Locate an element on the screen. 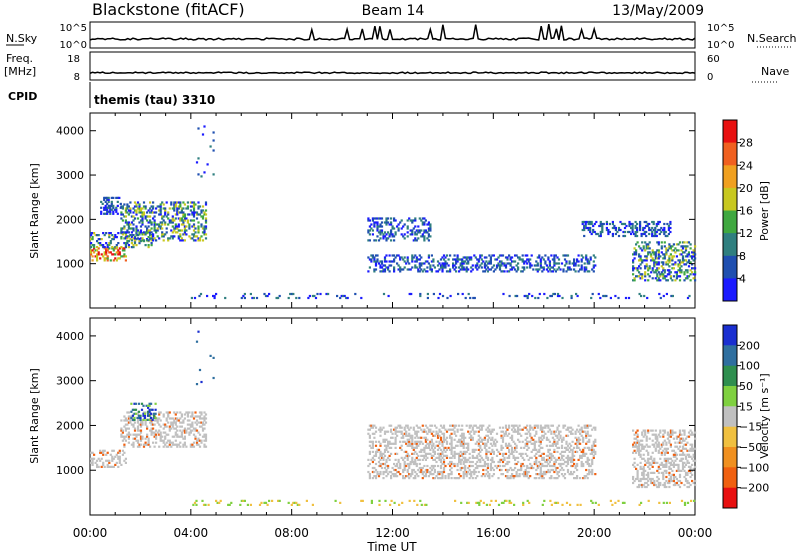 Image resolution: width=800 pixels, height=554 pixels. velocity-cell-1945 is located at coordinates (589, 447).